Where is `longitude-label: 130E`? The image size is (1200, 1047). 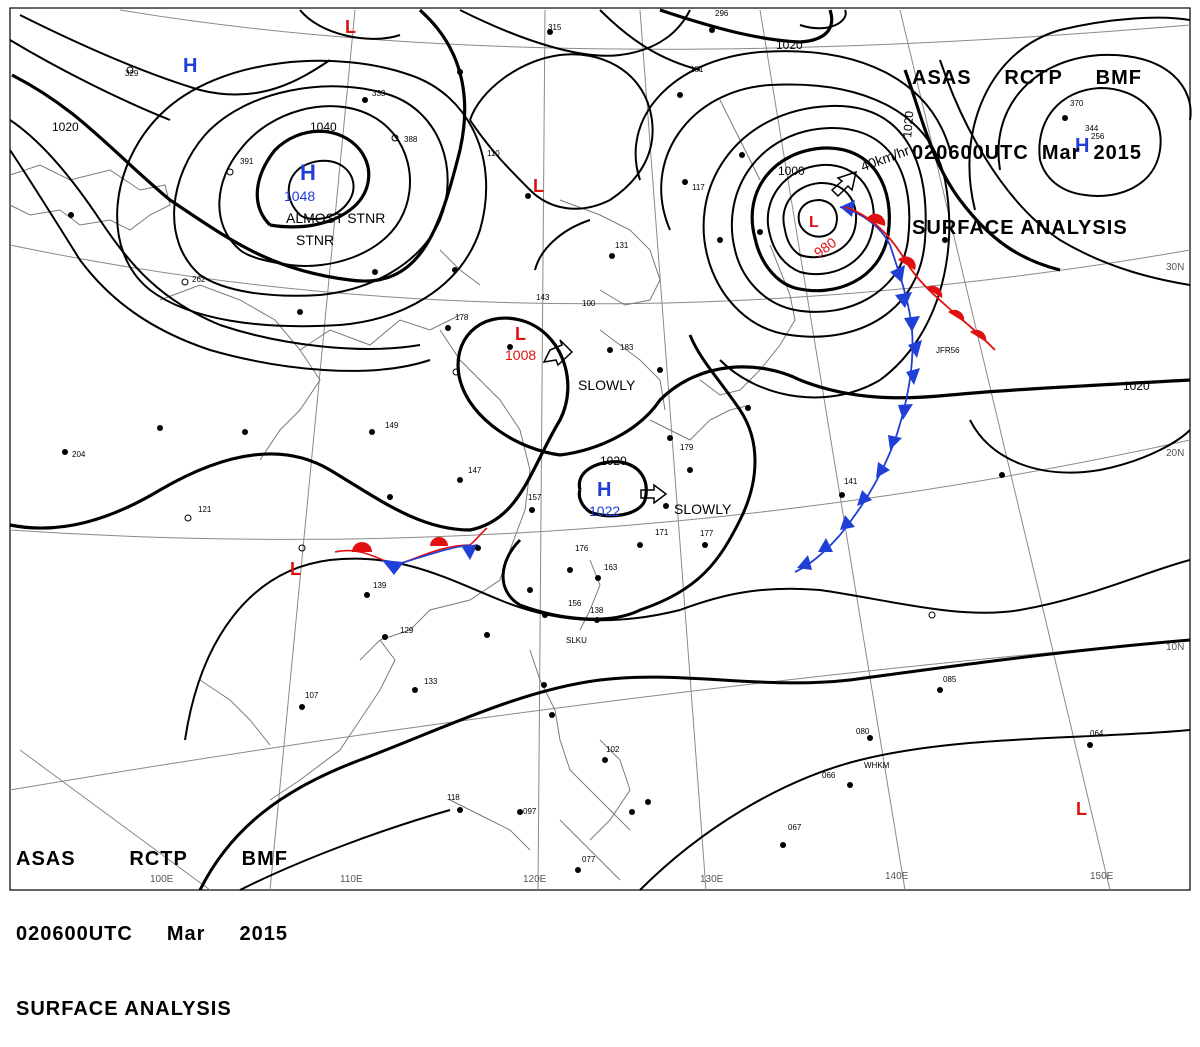 longitude-label: 130E is located at coordinates (712, 879).